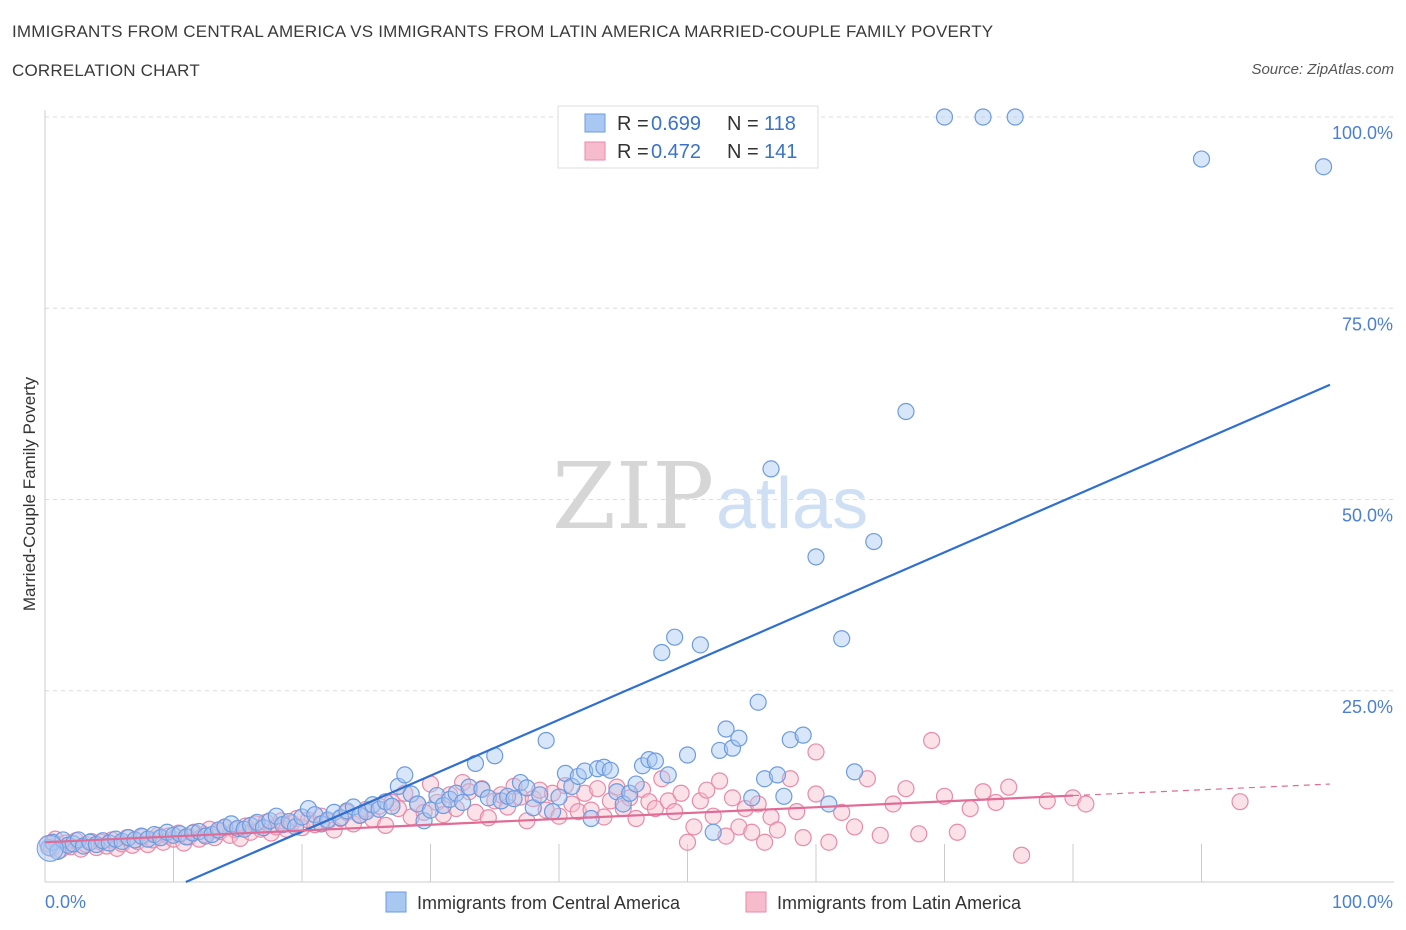  Describe the element at coordinates (1367, 707) in the screenshot. I see `y-tick-label: 25.0%` at that location.